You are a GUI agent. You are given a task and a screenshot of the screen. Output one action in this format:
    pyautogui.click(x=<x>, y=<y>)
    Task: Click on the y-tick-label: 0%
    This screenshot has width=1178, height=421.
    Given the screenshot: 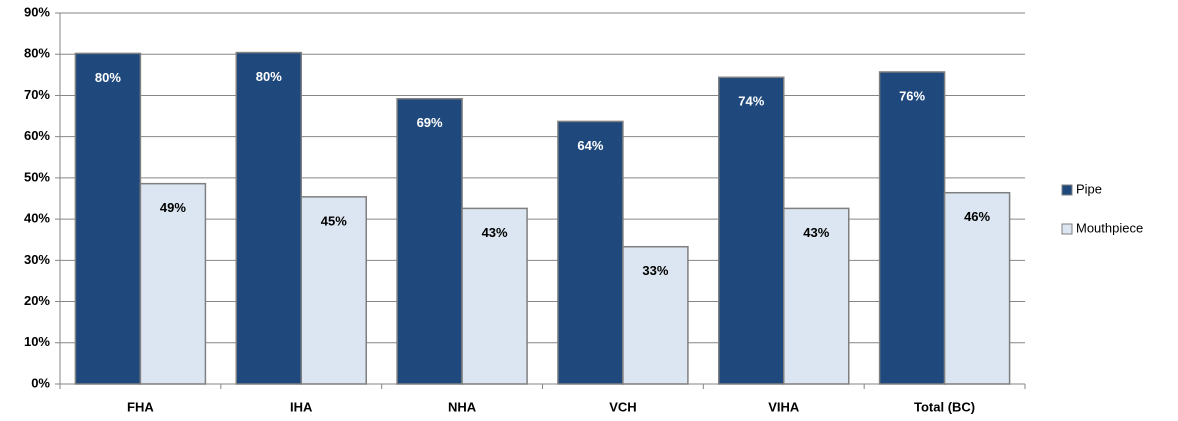 What is the action you would take?
    pyautogui.click(x=40, y=382)
    